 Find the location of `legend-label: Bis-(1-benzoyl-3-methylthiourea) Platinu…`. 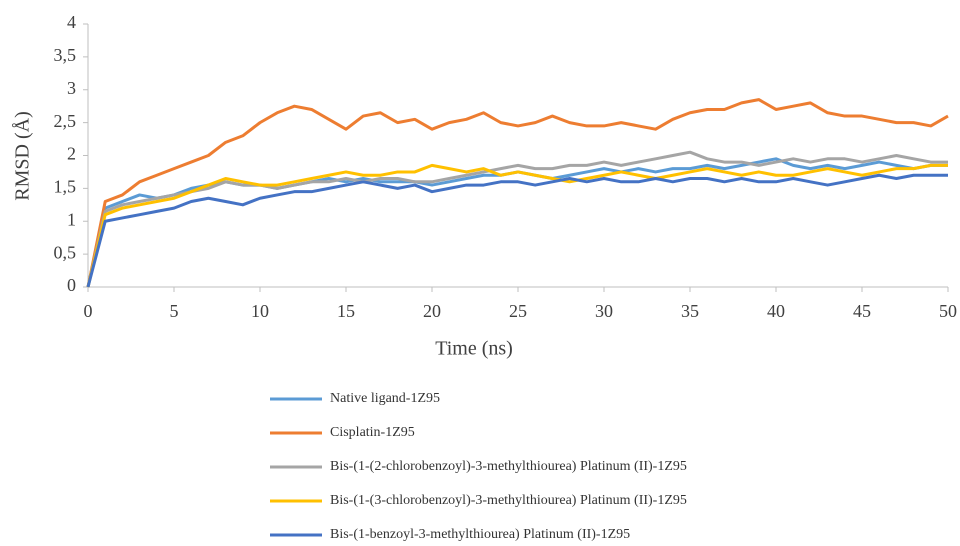

legend-label: Bis-(1-benzoyl-3-methylthiourea) Platinu… is located at coordinates (480, 534).